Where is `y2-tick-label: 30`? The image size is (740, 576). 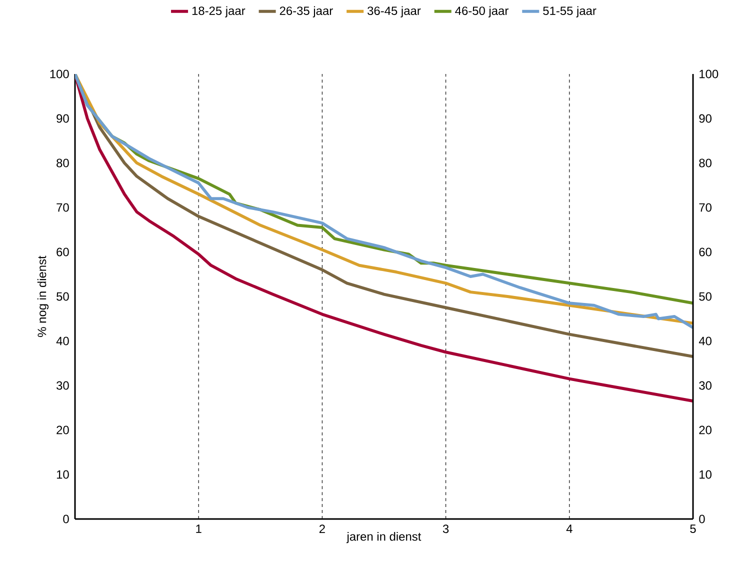 y2-tick-label: 30 is located at coordinates (705, 385).